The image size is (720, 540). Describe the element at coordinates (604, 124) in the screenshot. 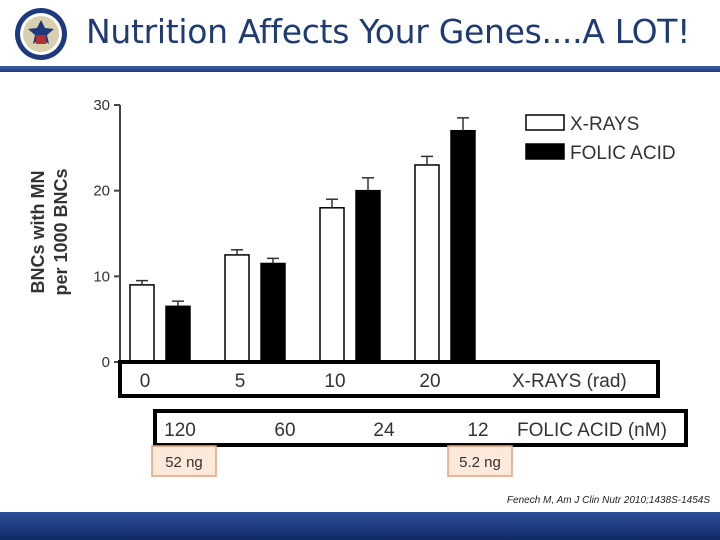

I see `legend-label-xray: X-RAYS` at that location.